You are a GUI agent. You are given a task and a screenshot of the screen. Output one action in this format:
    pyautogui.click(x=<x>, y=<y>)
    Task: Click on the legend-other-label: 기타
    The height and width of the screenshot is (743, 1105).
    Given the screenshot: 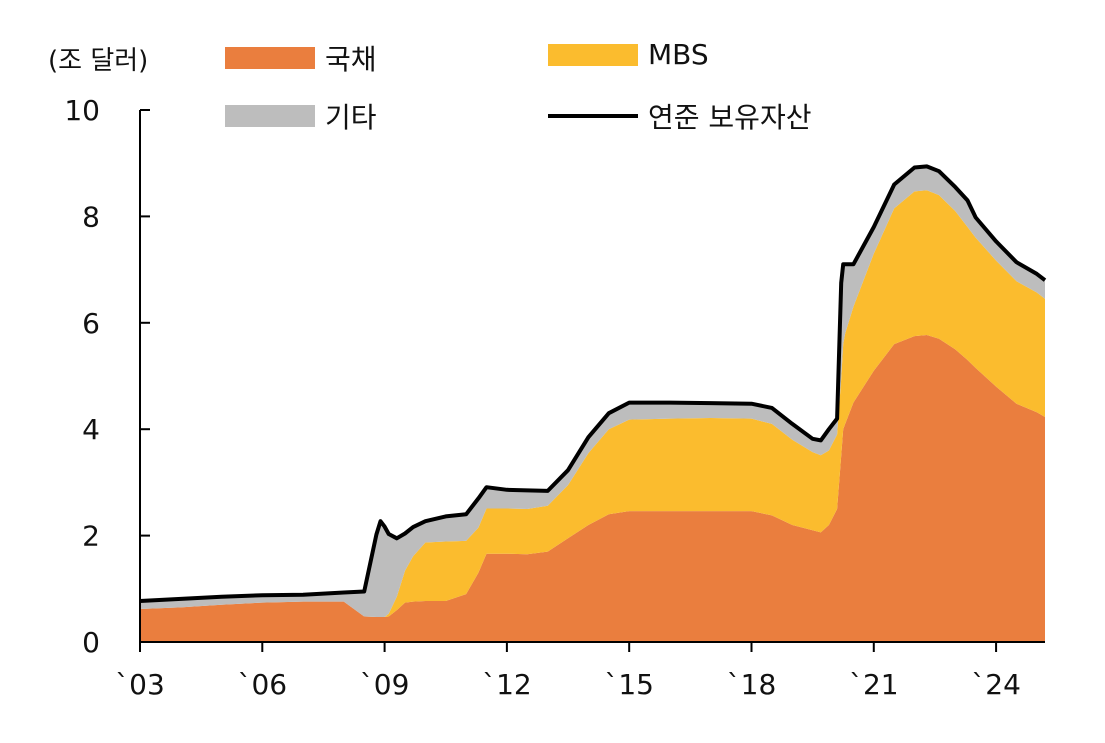 What is the action you would take?
    pyautogui.click(x=351, y=117)
    